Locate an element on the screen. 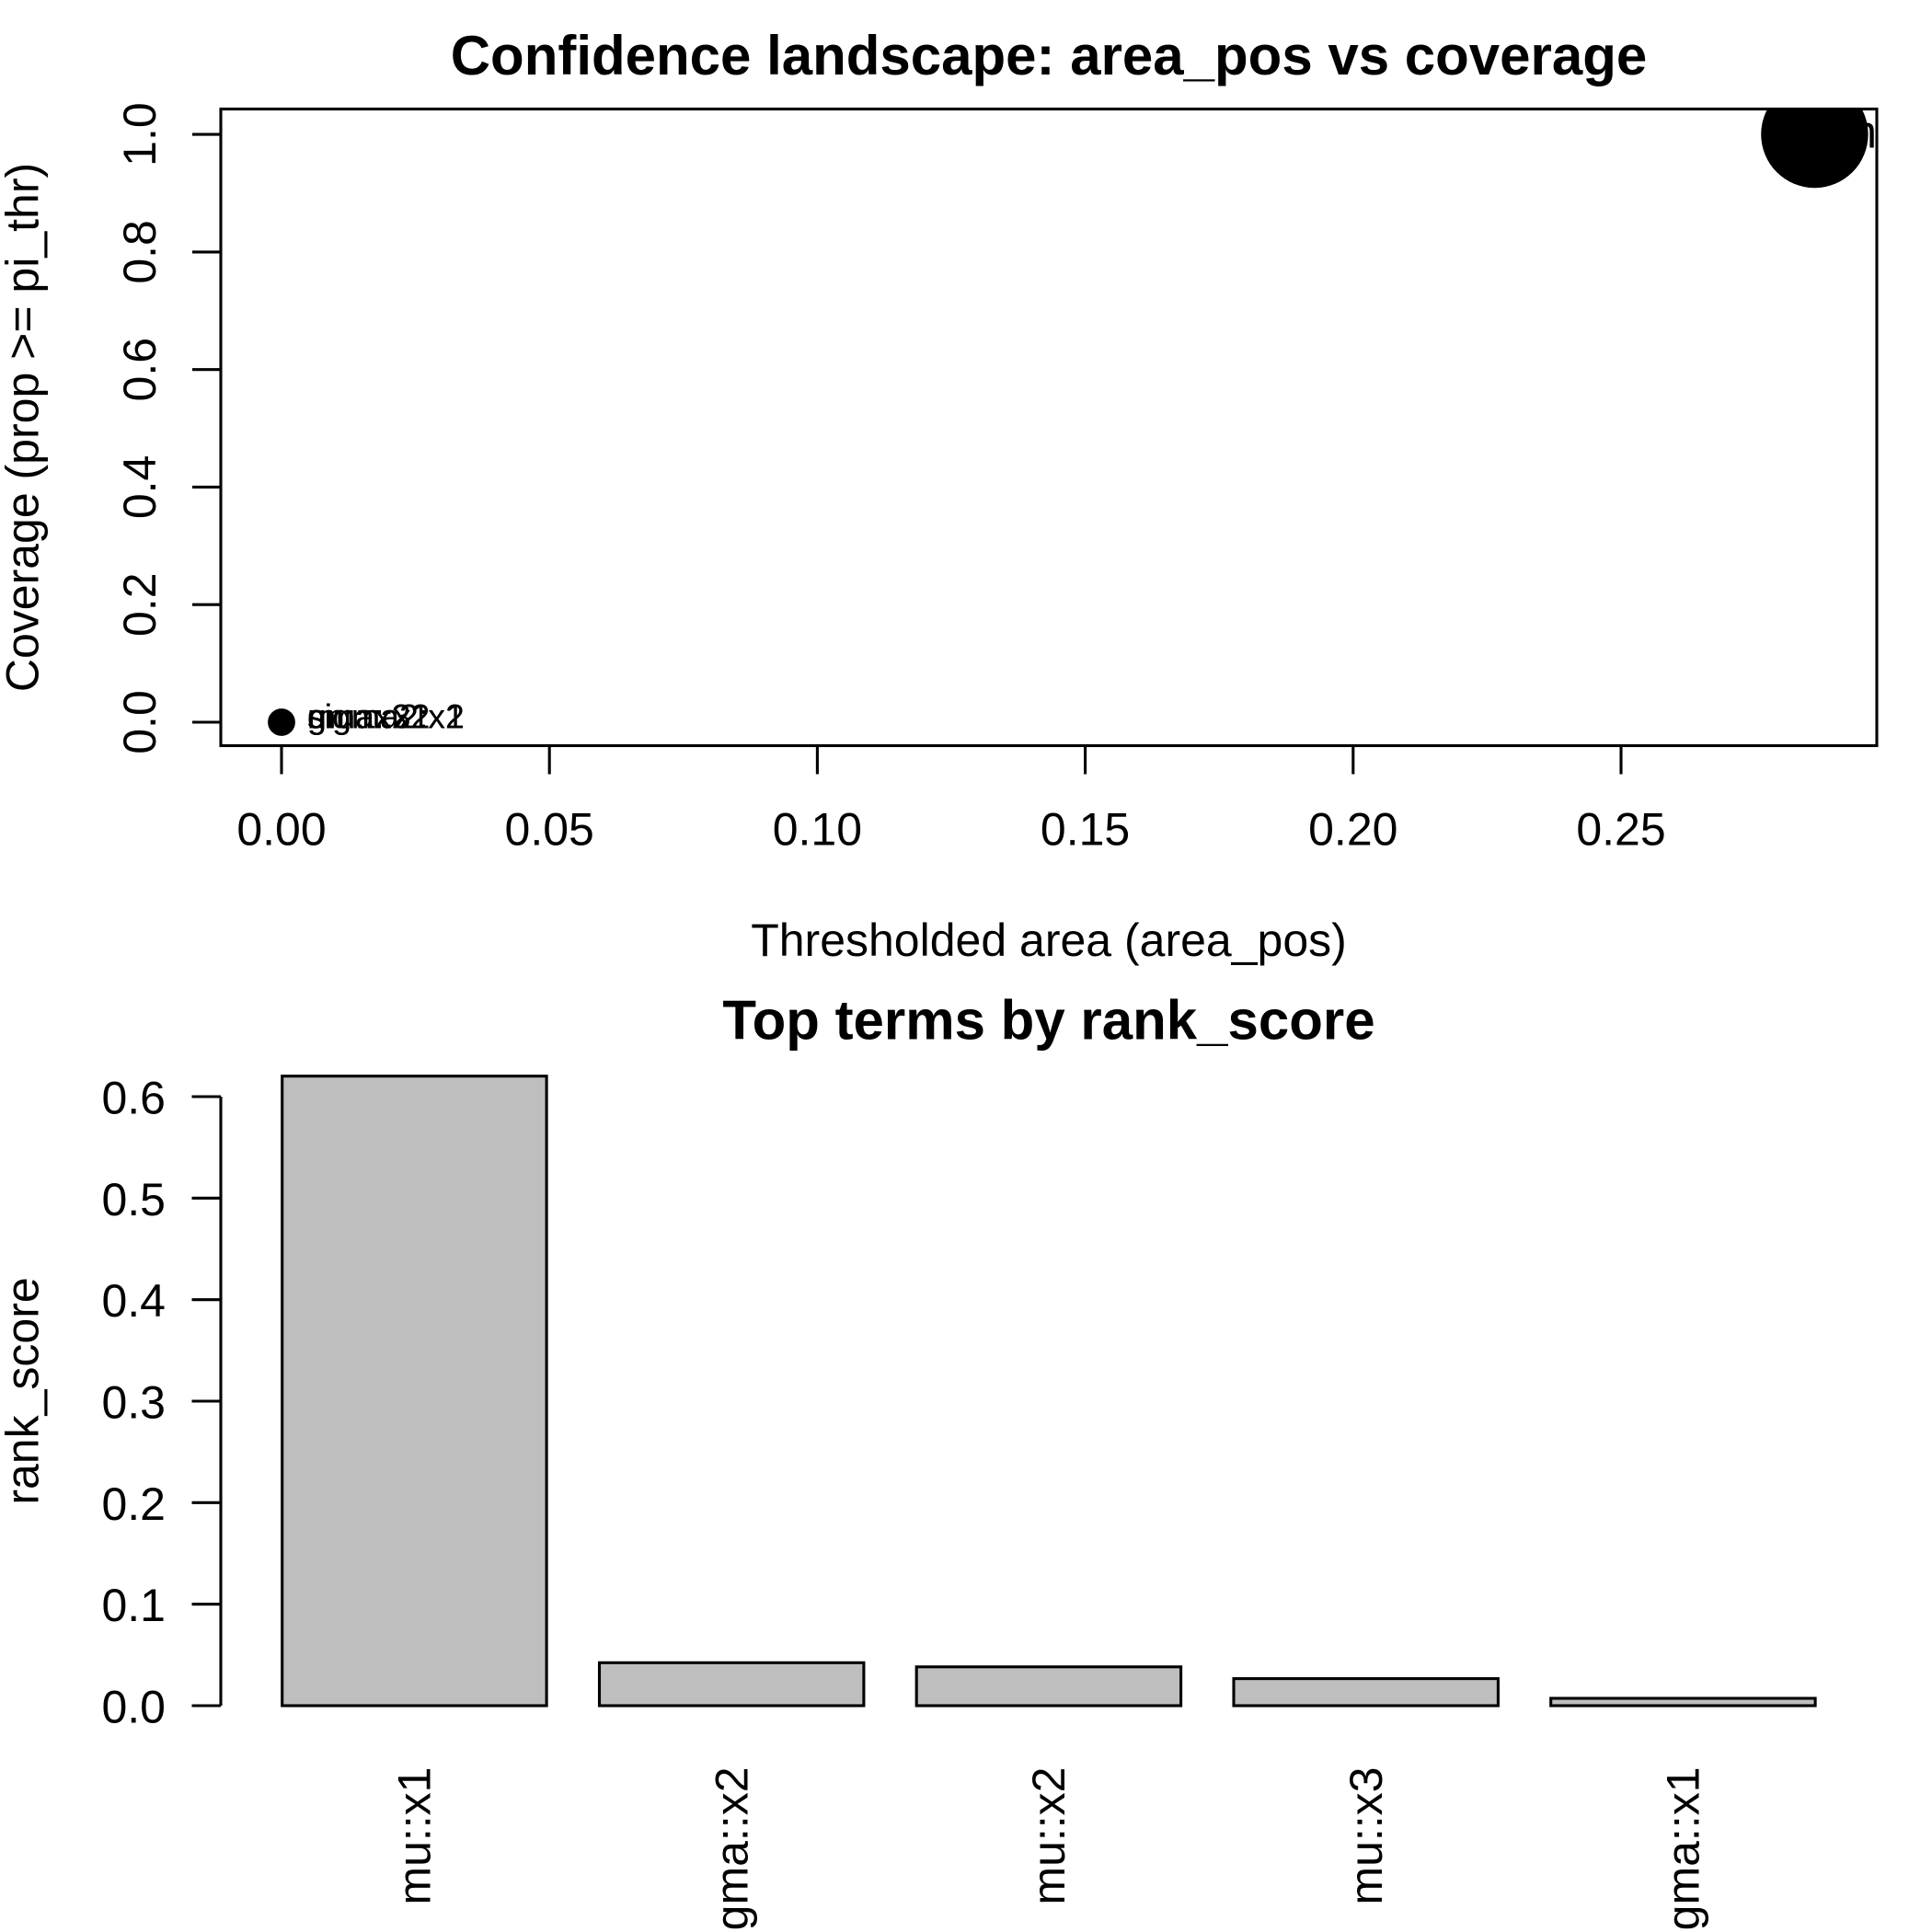 Image resolution: width=1932 pixels, height=1932 pixels. svg-text: sigma2:x2 is located at coordinates (386, 716).